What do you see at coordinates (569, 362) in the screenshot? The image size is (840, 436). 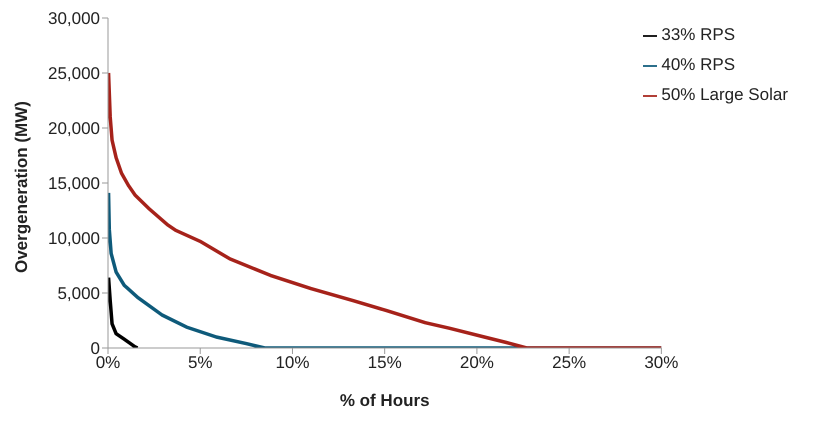 I see `x-tick-label: 25%` at bounding box center [569, 362].